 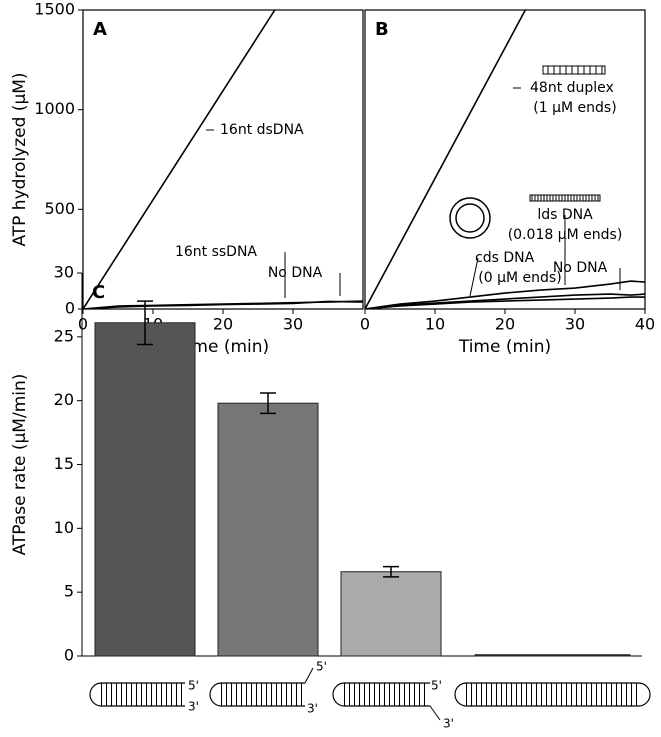 What do you see at coordinates (64, 272) in the screenshot?
I see `y-tick-label: 30` at bounding box center [64, 272].